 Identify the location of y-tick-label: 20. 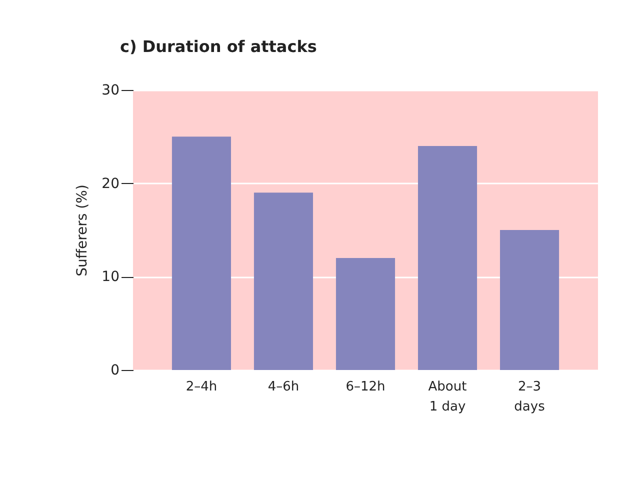
(111, 184).